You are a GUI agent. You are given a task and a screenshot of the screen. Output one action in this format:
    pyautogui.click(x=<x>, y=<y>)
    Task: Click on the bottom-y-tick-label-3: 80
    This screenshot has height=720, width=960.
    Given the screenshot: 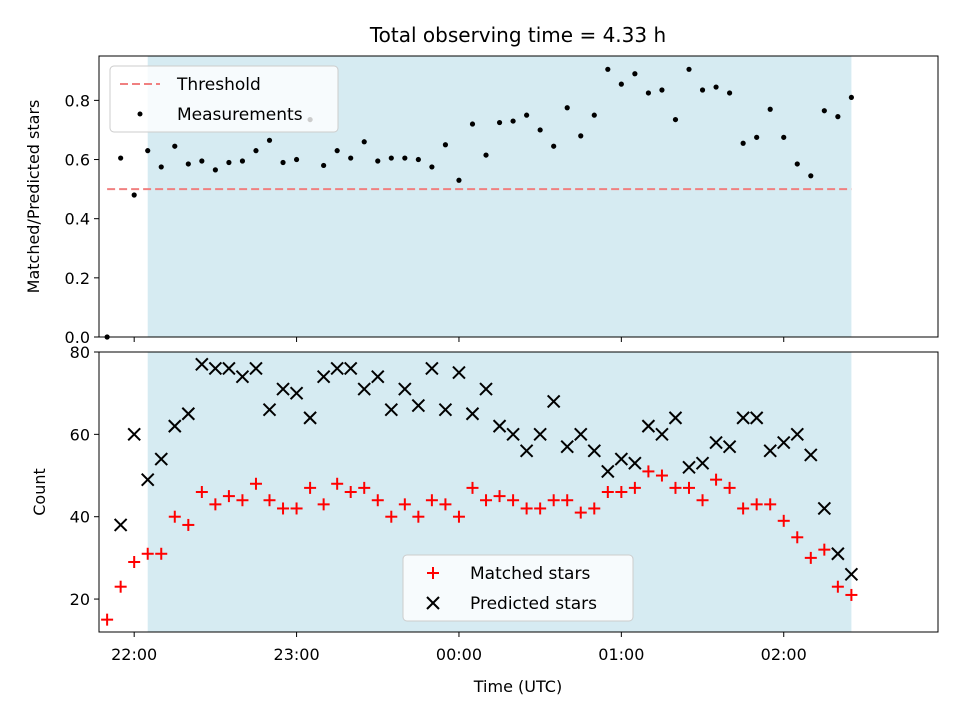 What is the action you would take?
    pyautogui.click(x=80, y=352)
    